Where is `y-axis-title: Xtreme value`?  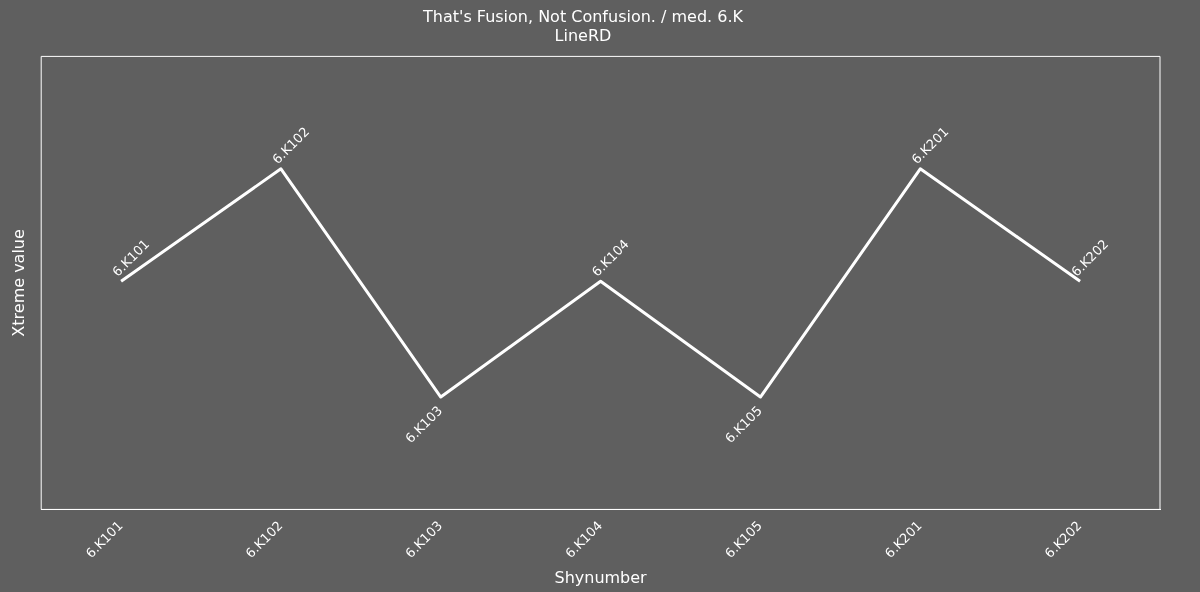
y-axis-title: Xtreme value is located at coordinates (18, 283).